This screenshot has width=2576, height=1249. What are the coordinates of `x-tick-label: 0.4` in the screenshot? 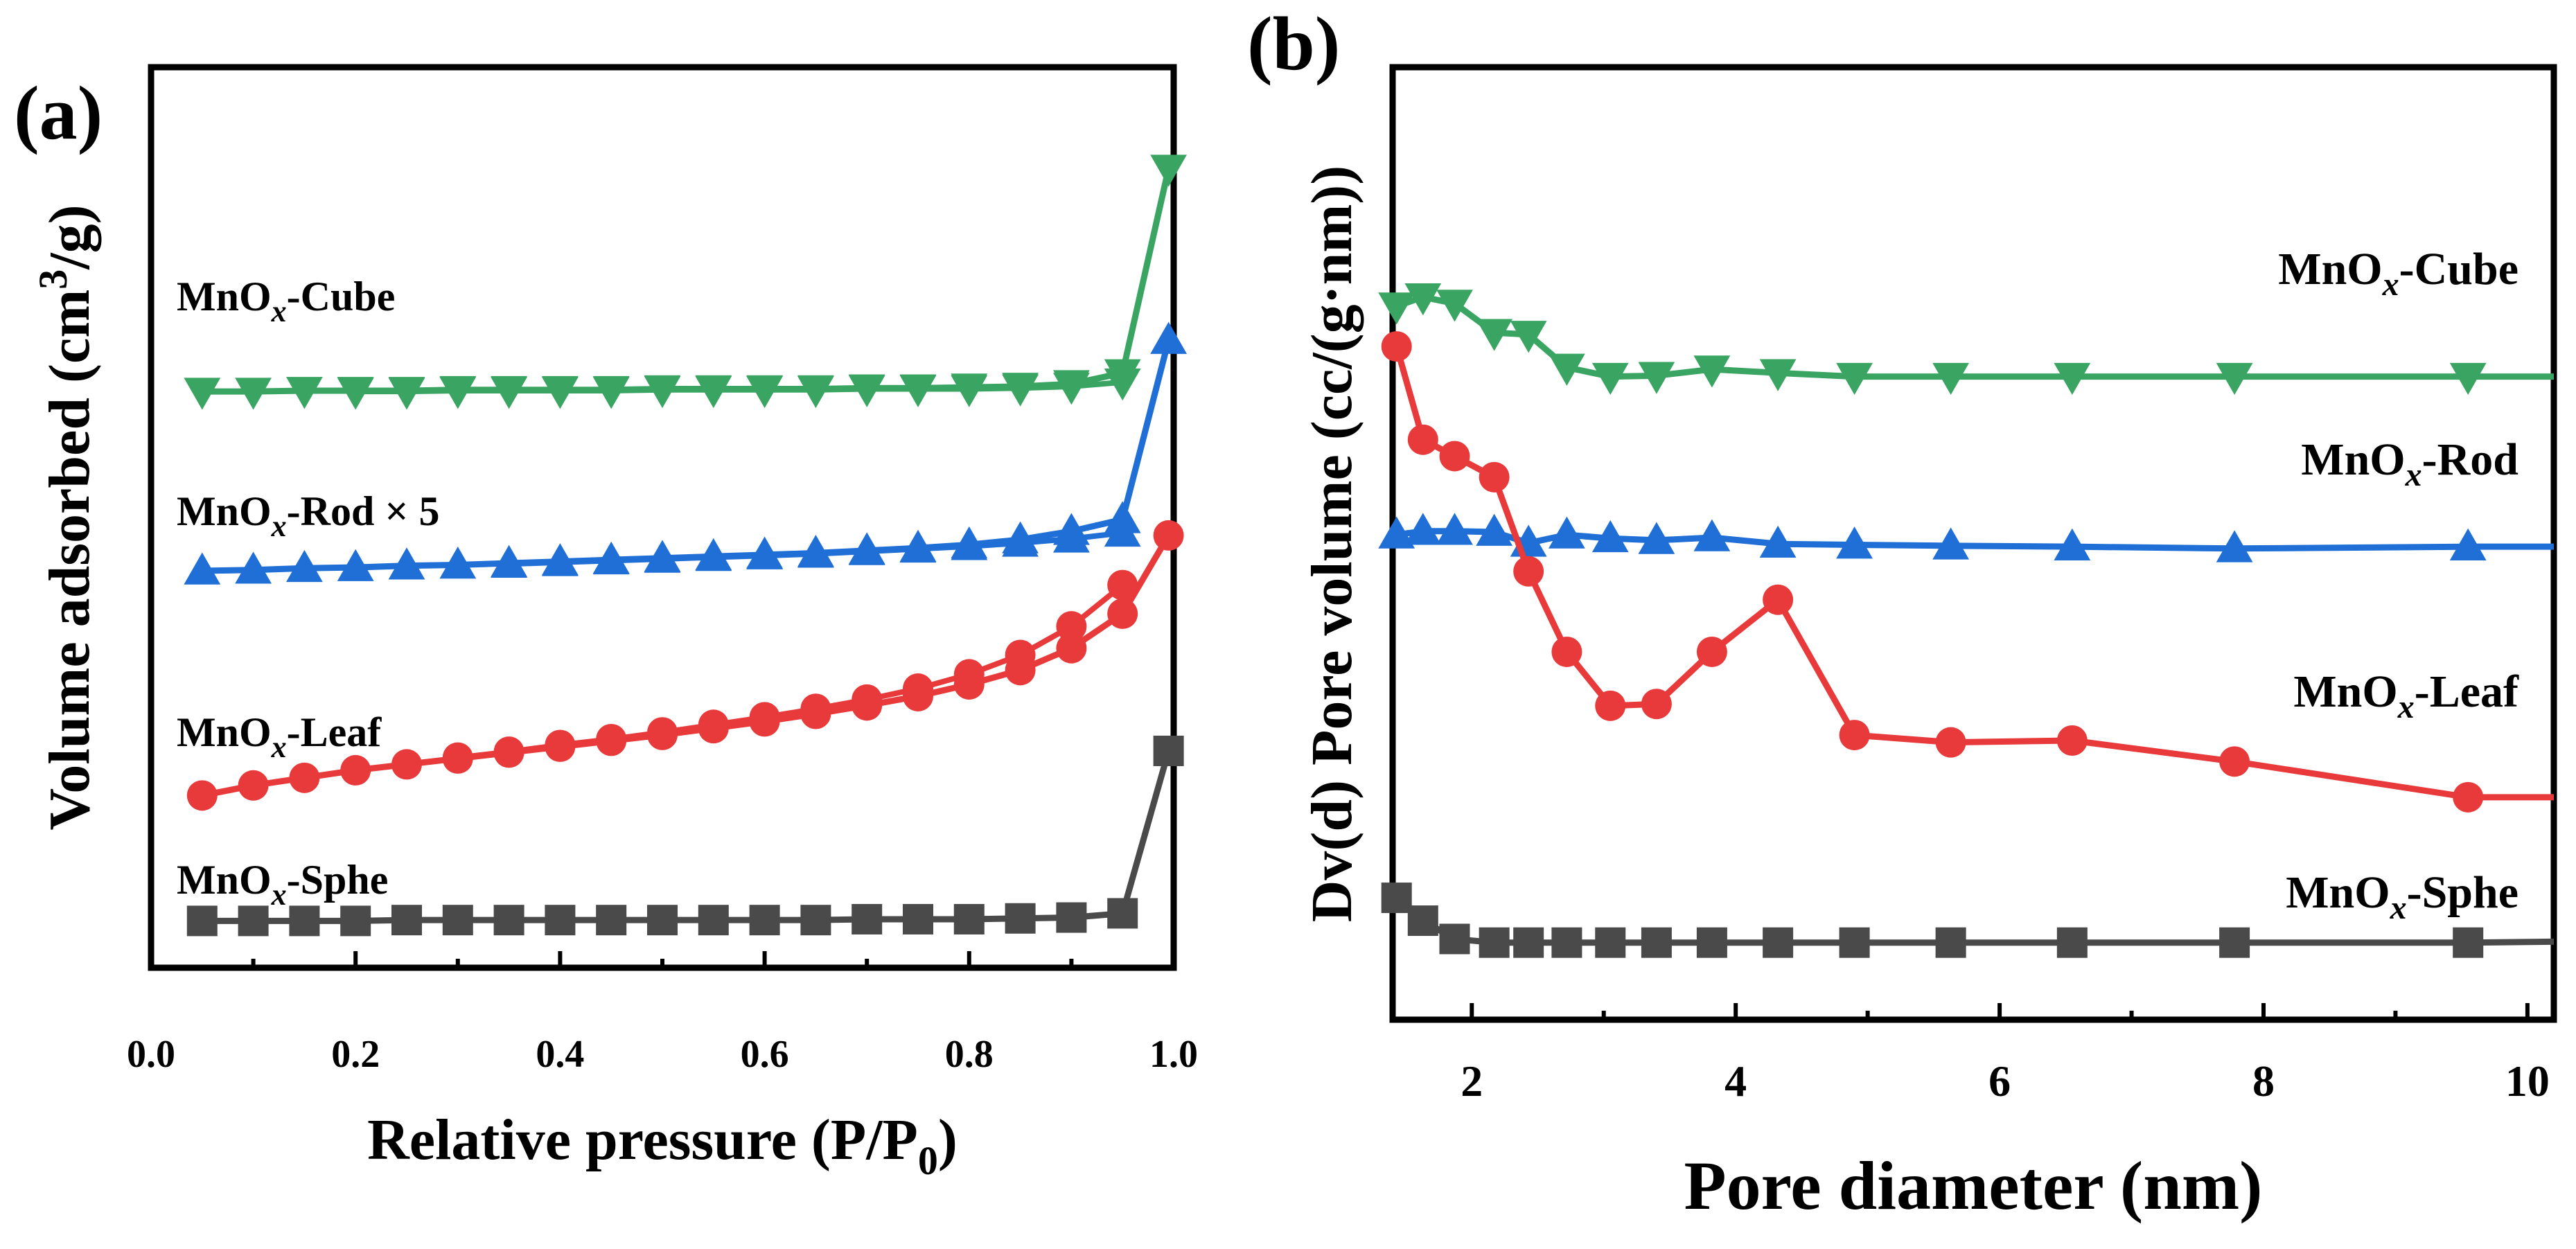 It's located at (560, 1054).